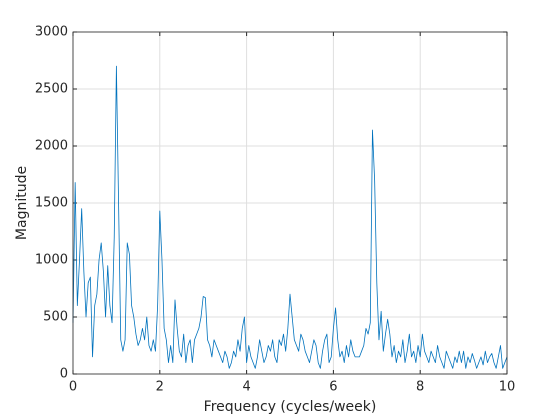 The height and width of the screenshot is (420, 560). I want to click on x-tick-label: 2, so click(160, 387).